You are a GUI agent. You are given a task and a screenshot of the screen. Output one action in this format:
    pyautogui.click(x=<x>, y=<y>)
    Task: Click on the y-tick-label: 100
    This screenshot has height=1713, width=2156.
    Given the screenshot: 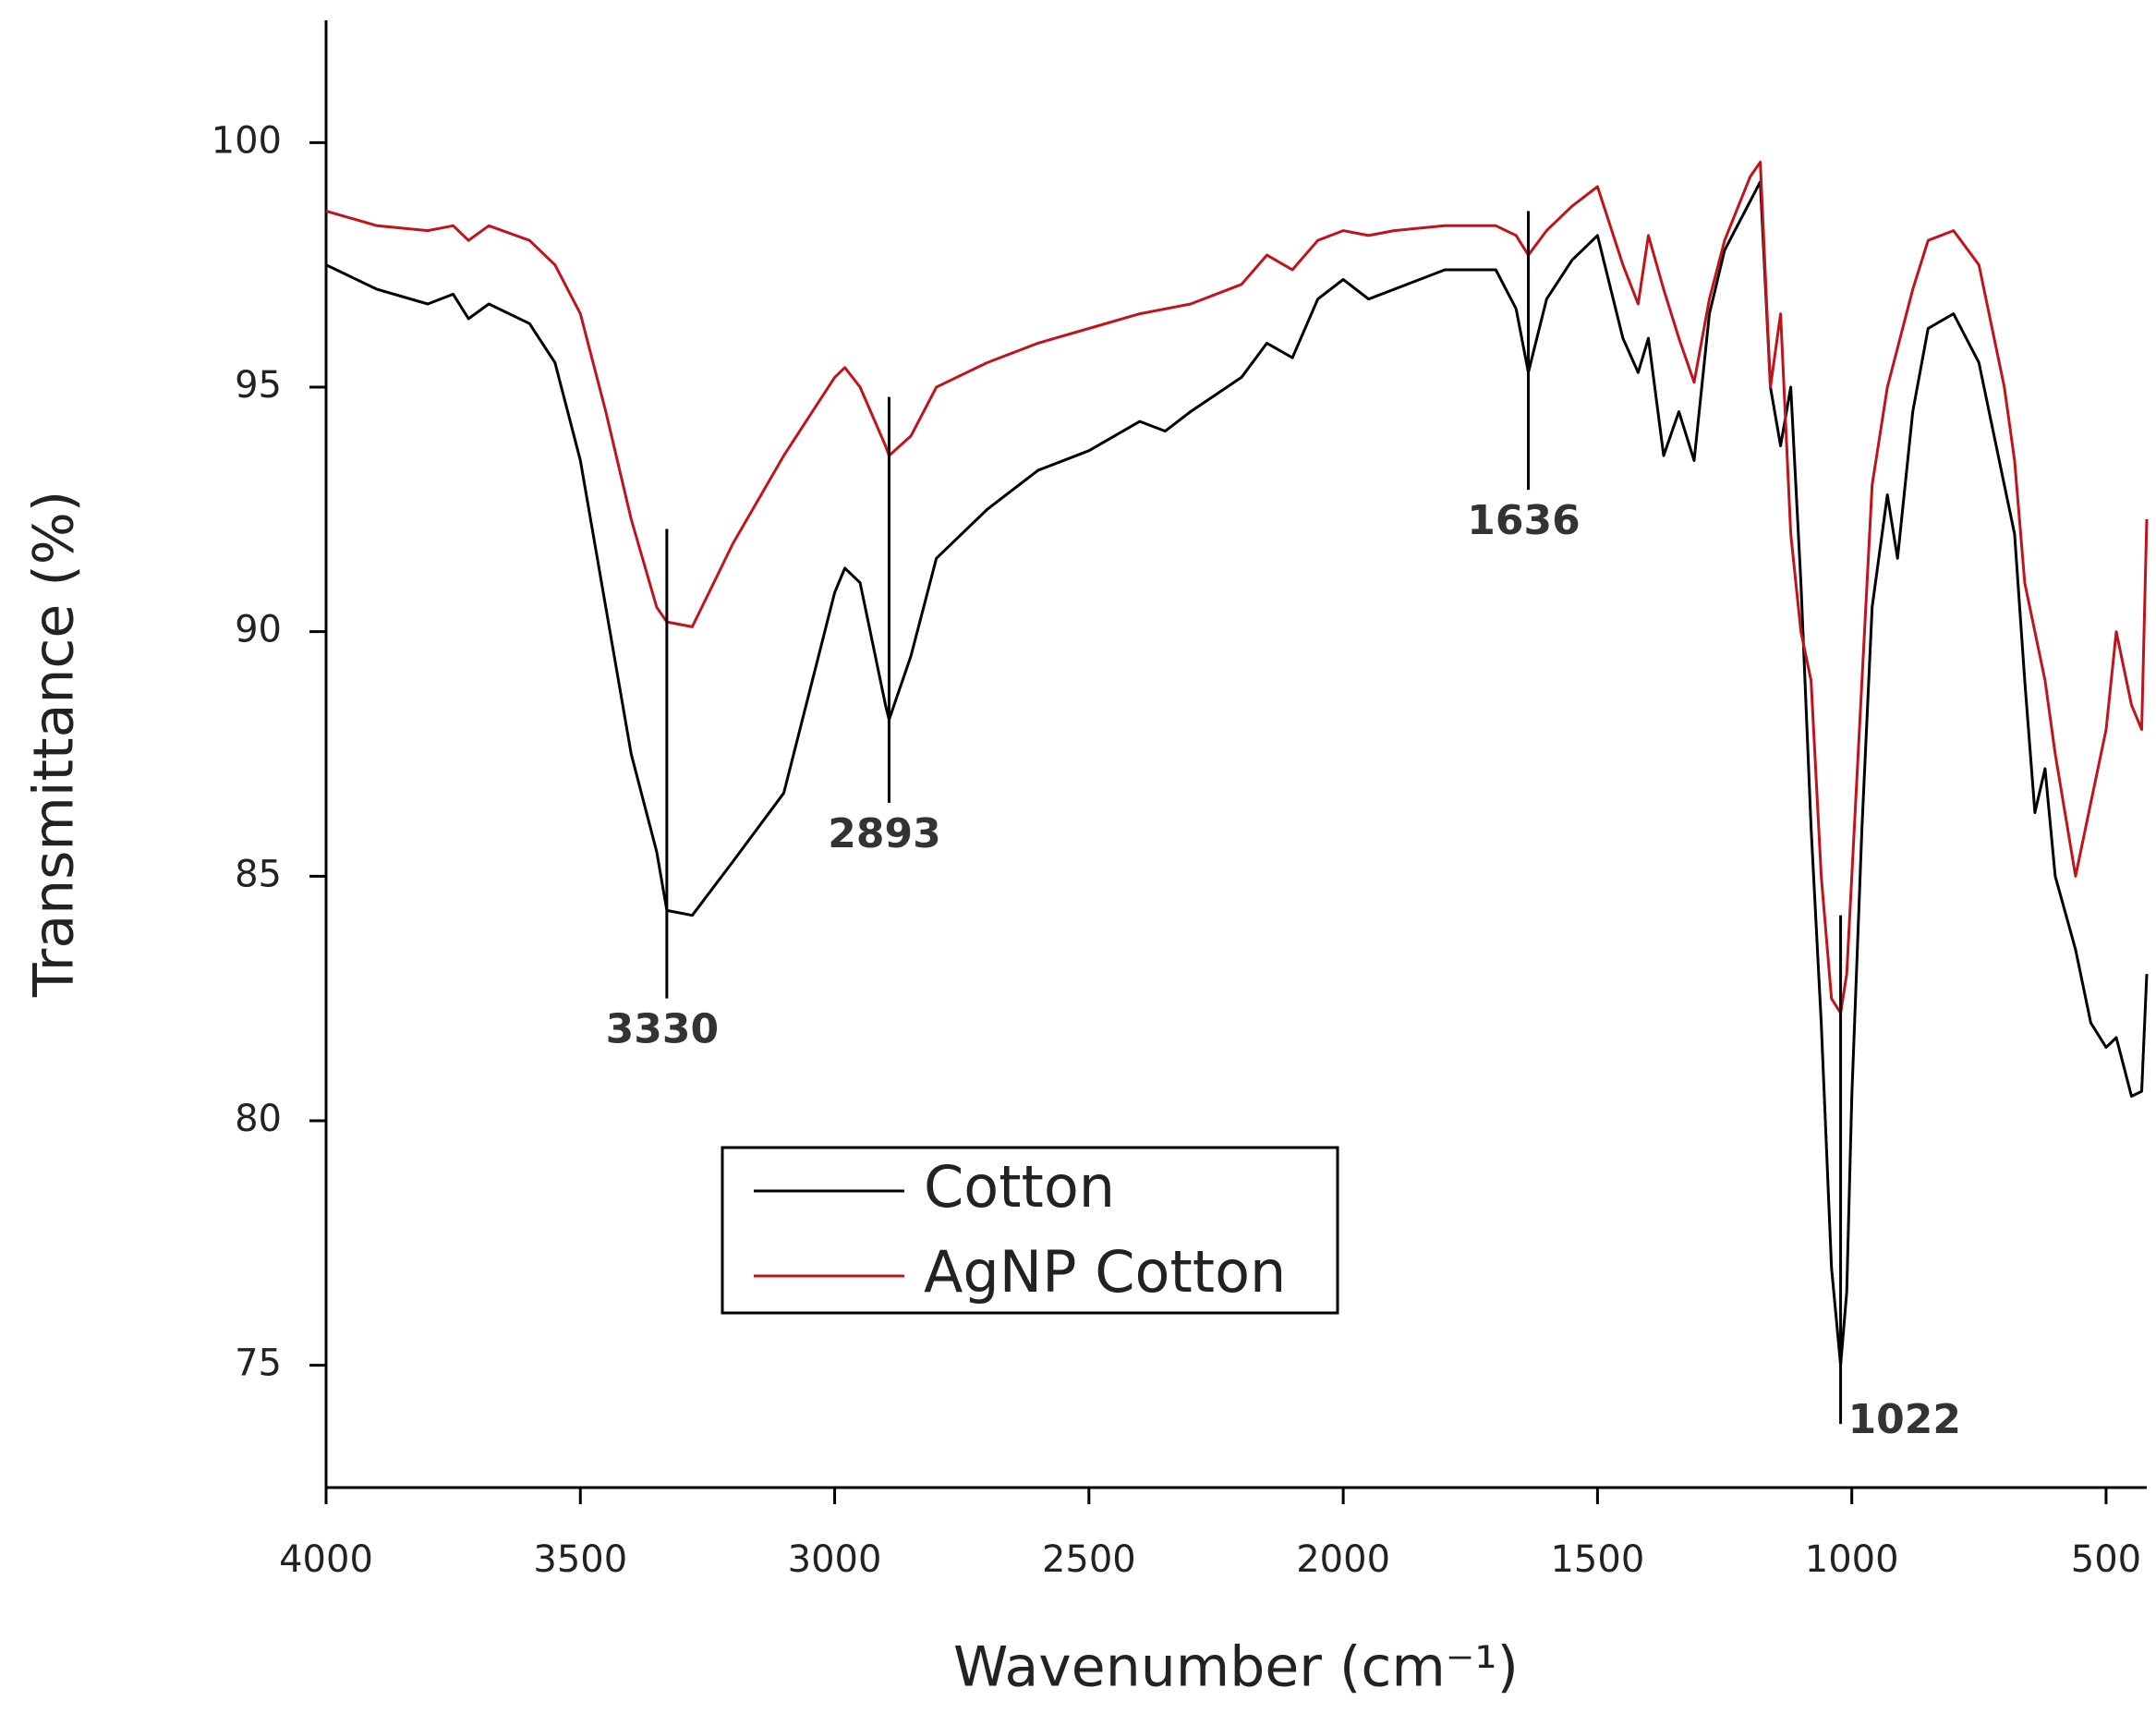 What is the action you would take?
    pyautogui.click(x=247, y=140)
    